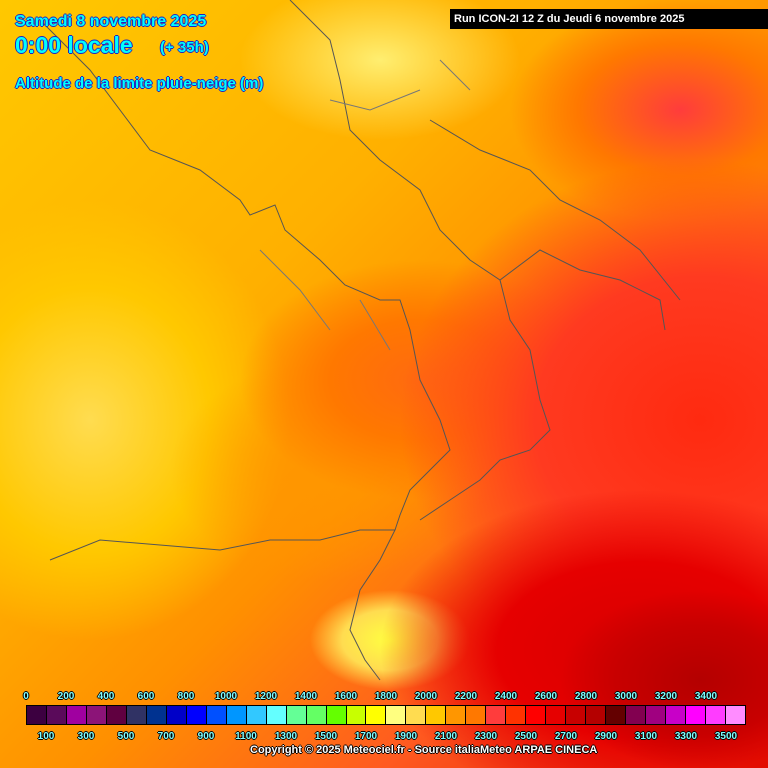 This screenshot has width=768, height=768. What do you see at coordinates (526, 736) in the screenshot?
I see `legend-label-bottom: 2500` at bounding box center [526, 736].